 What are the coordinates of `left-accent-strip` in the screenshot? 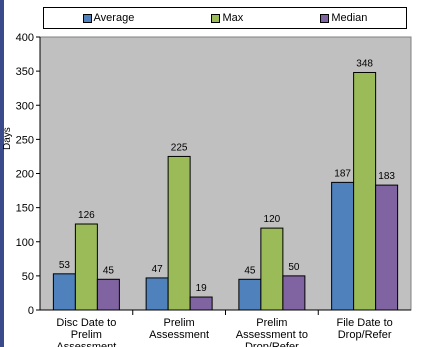 It's located at (2, 173).